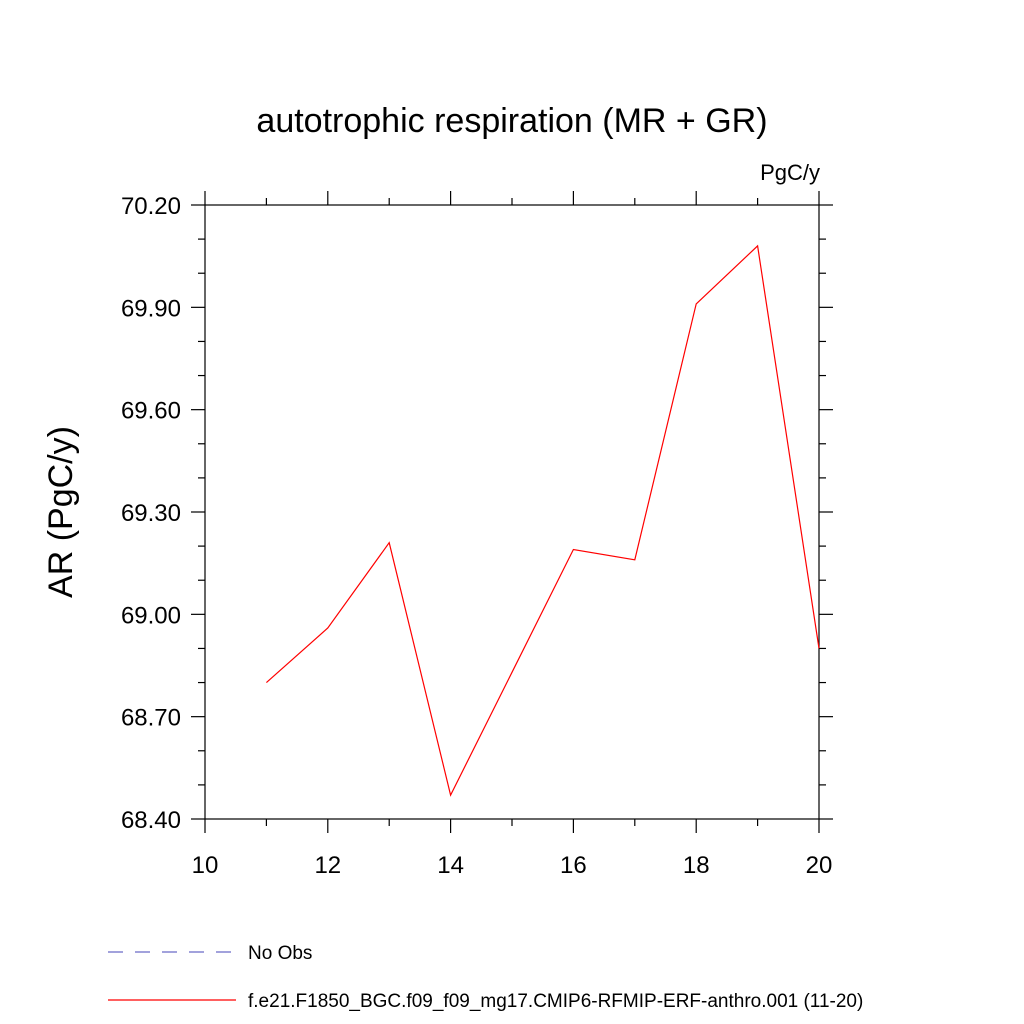 This screenshot has height=1024, width=1024. What do you see at coordinates (696, 865) in the screenshot?
I see `x-tick-label: 18` at bounding box center [696, 865].